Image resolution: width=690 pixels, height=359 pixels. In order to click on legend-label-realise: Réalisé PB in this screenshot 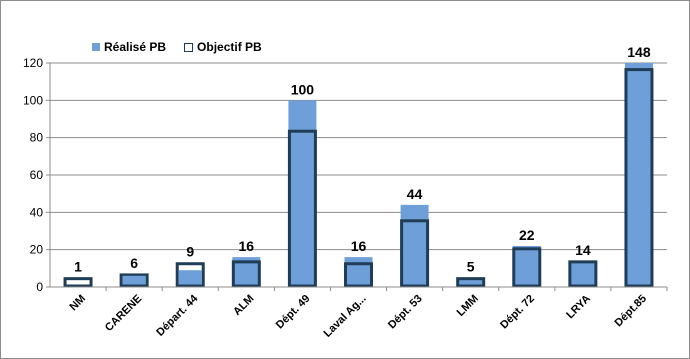, I will do `click(135, 47)`.